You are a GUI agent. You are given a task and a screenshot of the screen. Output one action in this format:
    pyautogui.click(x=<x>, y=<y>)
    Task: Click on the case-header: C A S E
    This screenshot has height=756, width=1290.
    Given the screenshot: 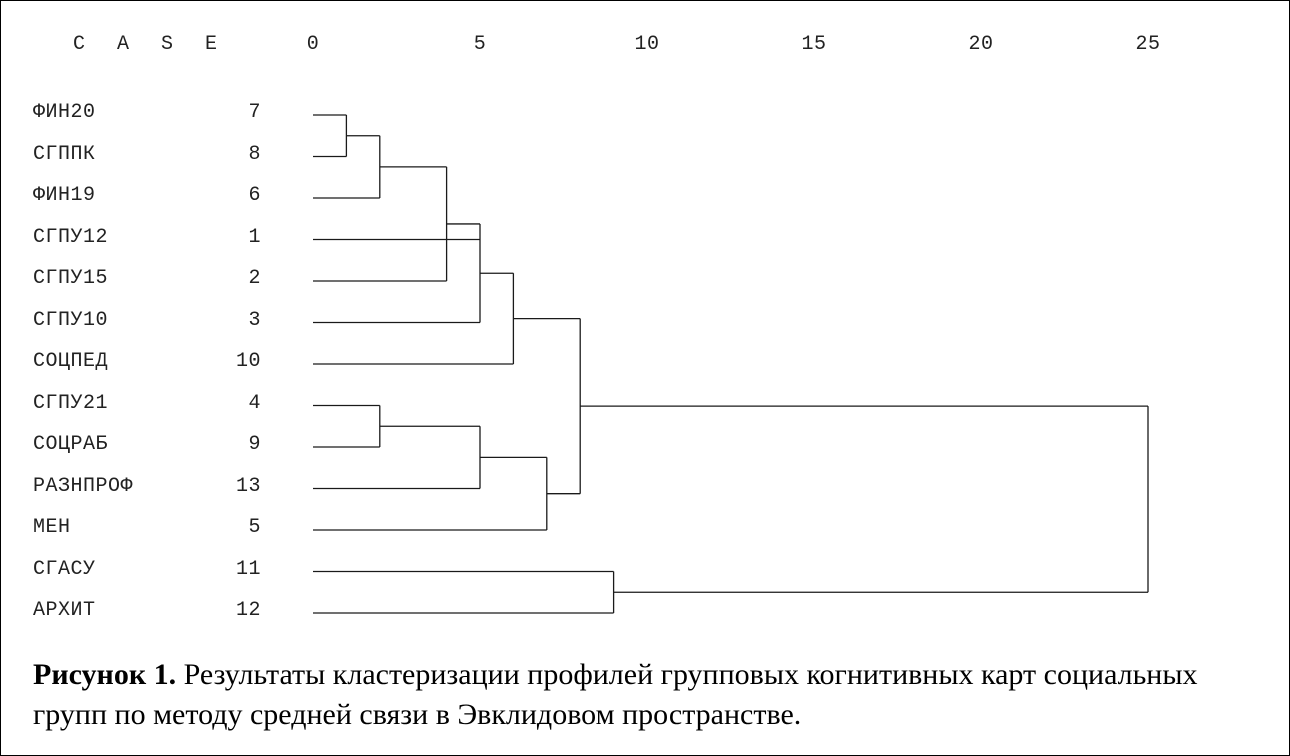 What is the action you would take?
    pyautogui.click(x=150, y=44)
    